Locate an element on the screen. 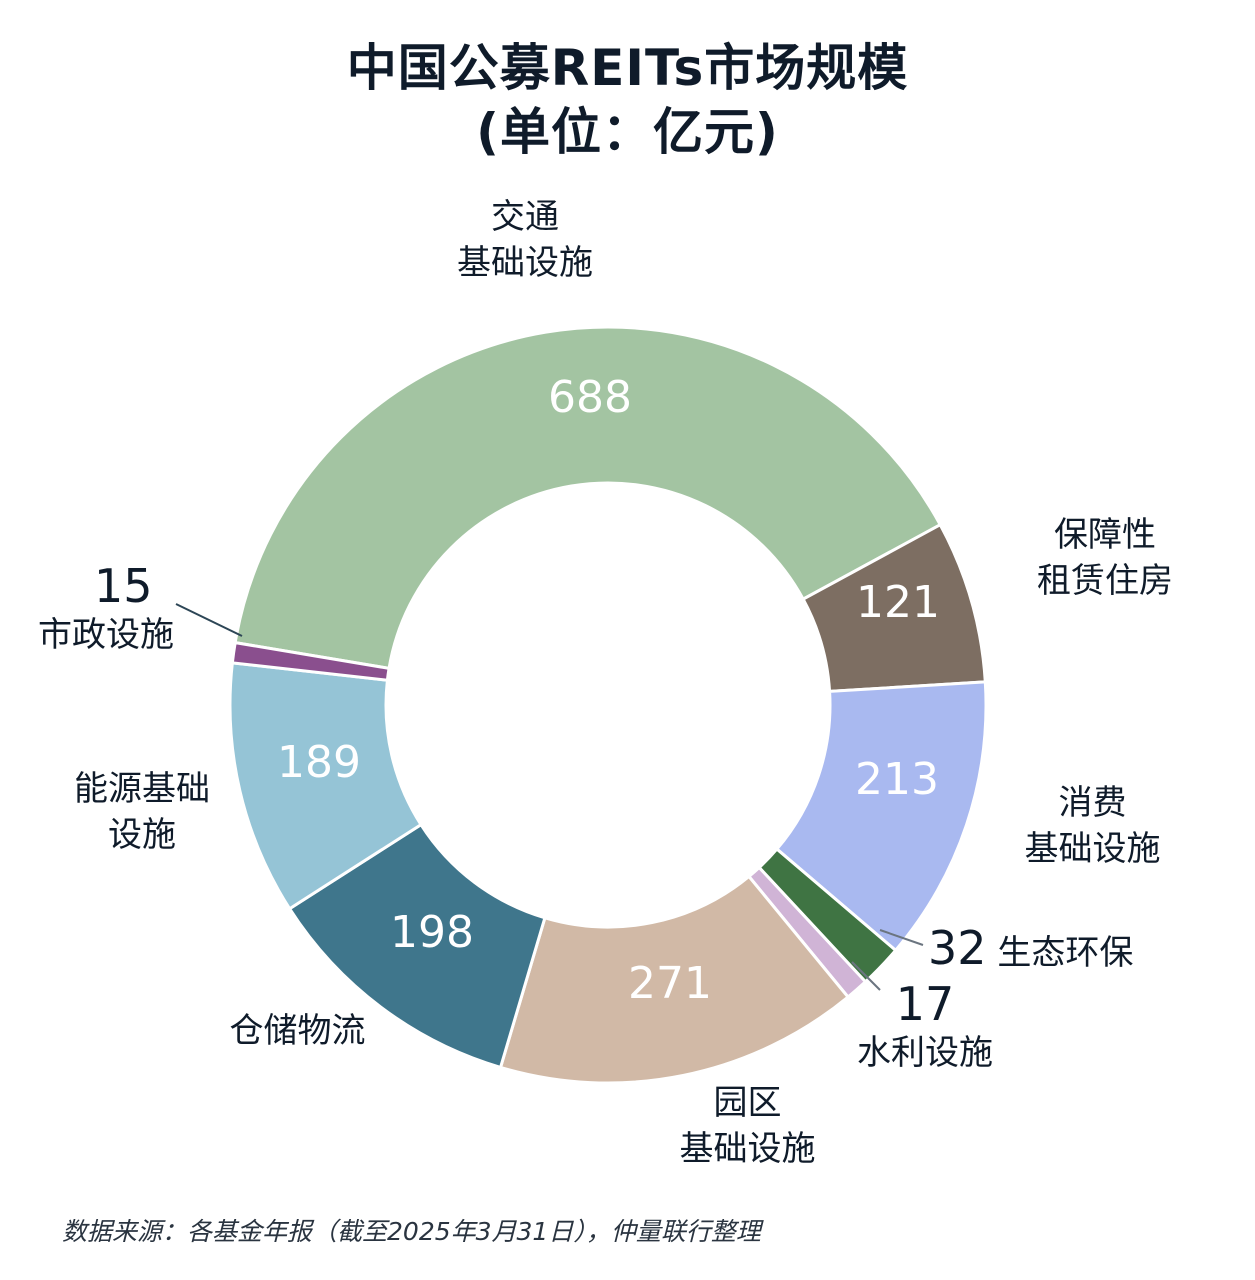 This screenshot has height=1280, width=1255. leader-line-water is located at coordinates (866, 976).